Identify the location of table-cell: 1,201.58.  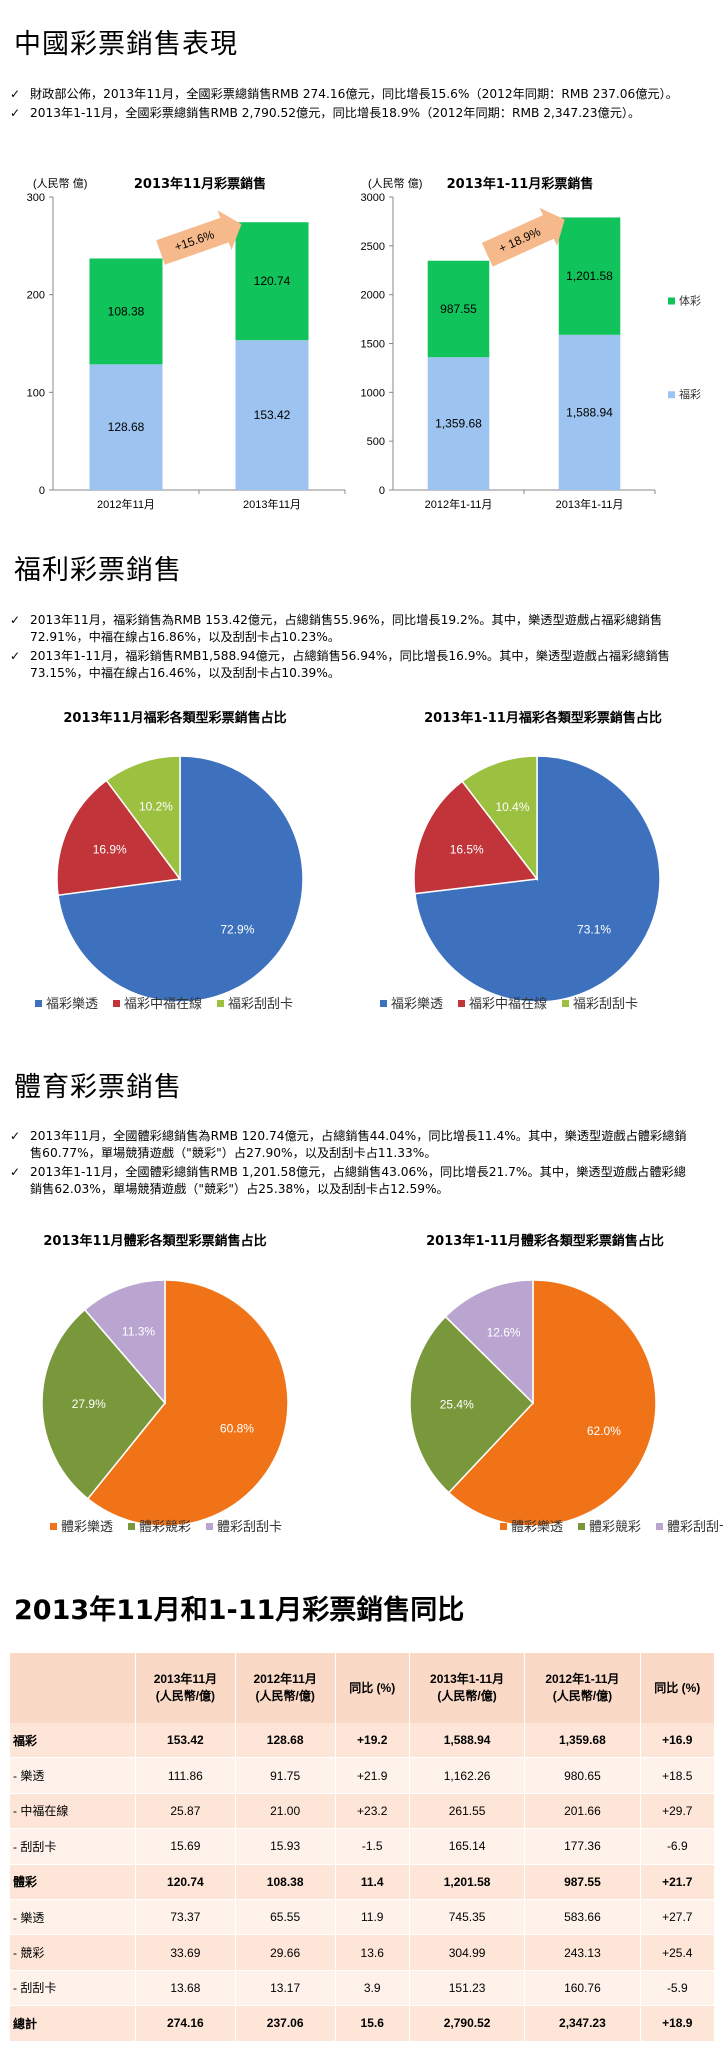
(467, 1882).